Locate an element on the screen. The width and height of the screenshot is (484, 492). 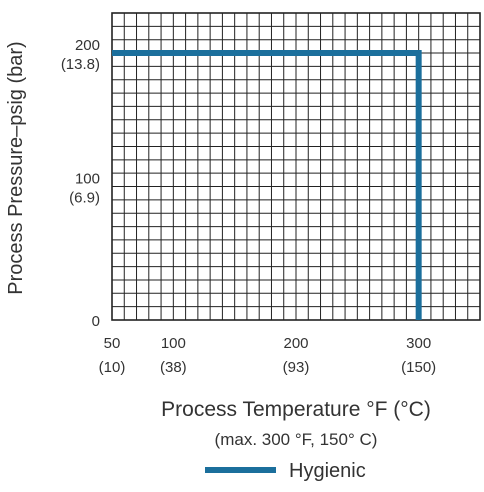
legend: Hygienic is located at coordinates (285, 471).